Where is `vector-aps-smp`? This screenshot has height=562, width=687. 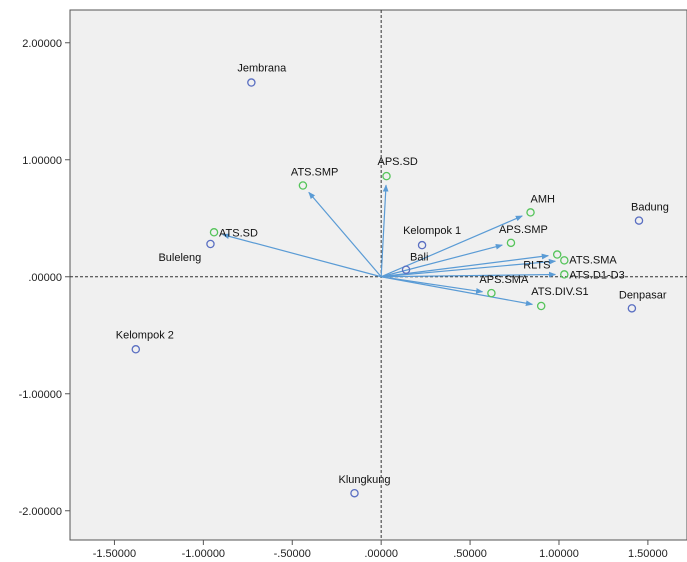
vector-aps-smp is located at coordinates (442, 260).